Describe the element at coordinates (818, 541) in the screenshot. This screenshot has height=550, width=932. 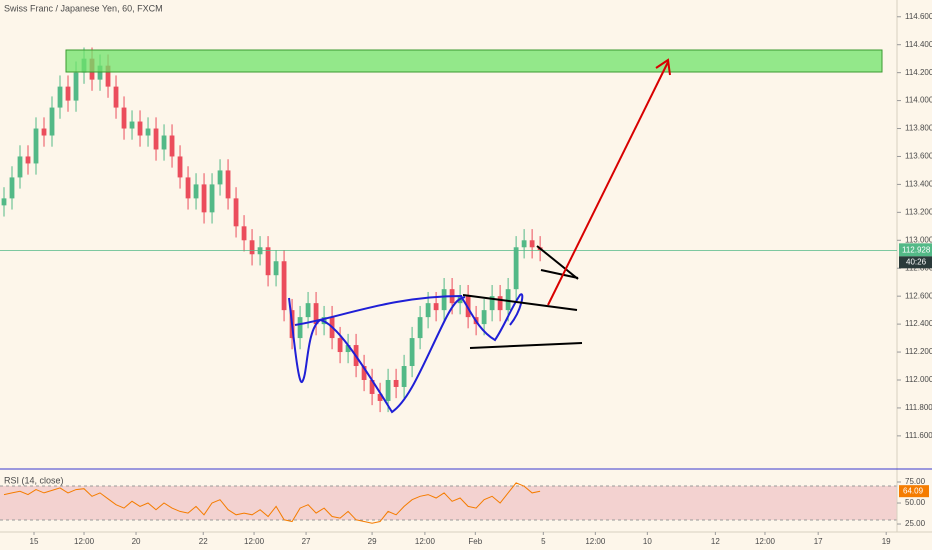
I see `x-tick-label: 17` at that location.